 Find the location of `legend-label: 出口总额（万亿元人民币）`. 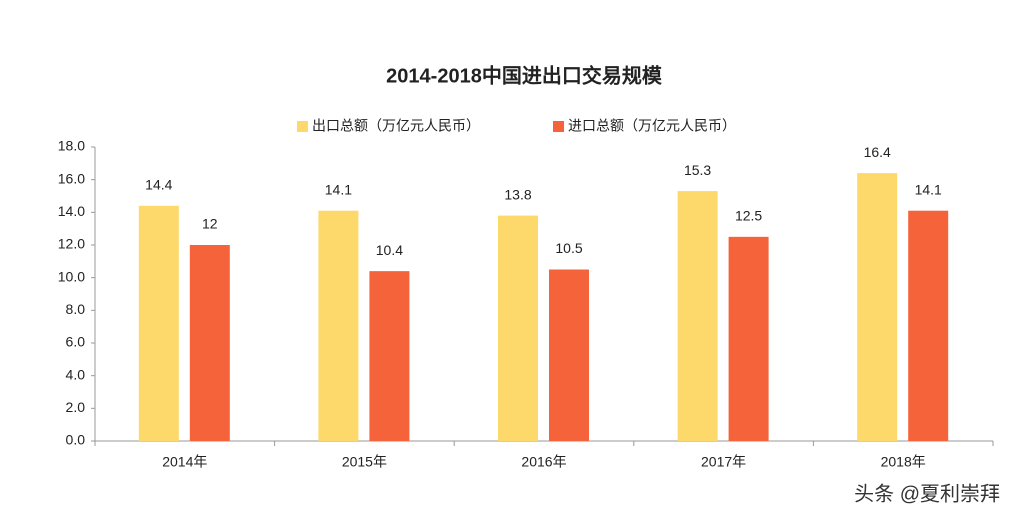

legend-label: 出口总额（万亿元人民币） is located at coordinates (396, 126).